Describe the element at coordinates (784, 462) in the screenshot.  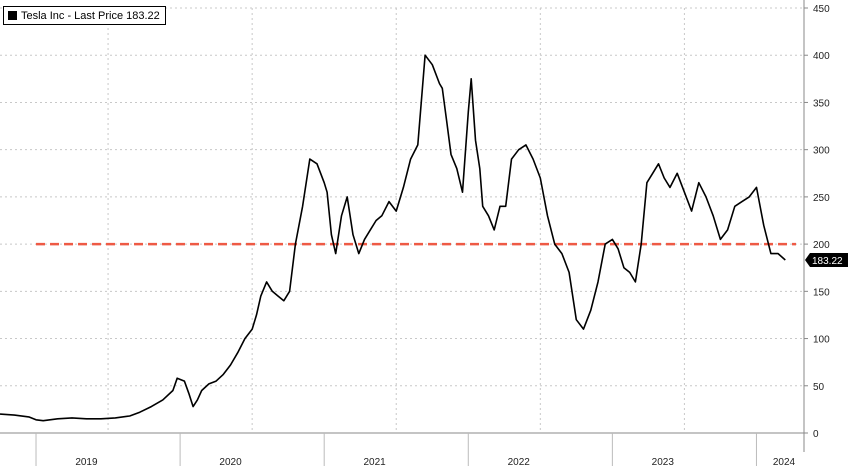
I see `x-tick-label-2024: 2024` at that location.